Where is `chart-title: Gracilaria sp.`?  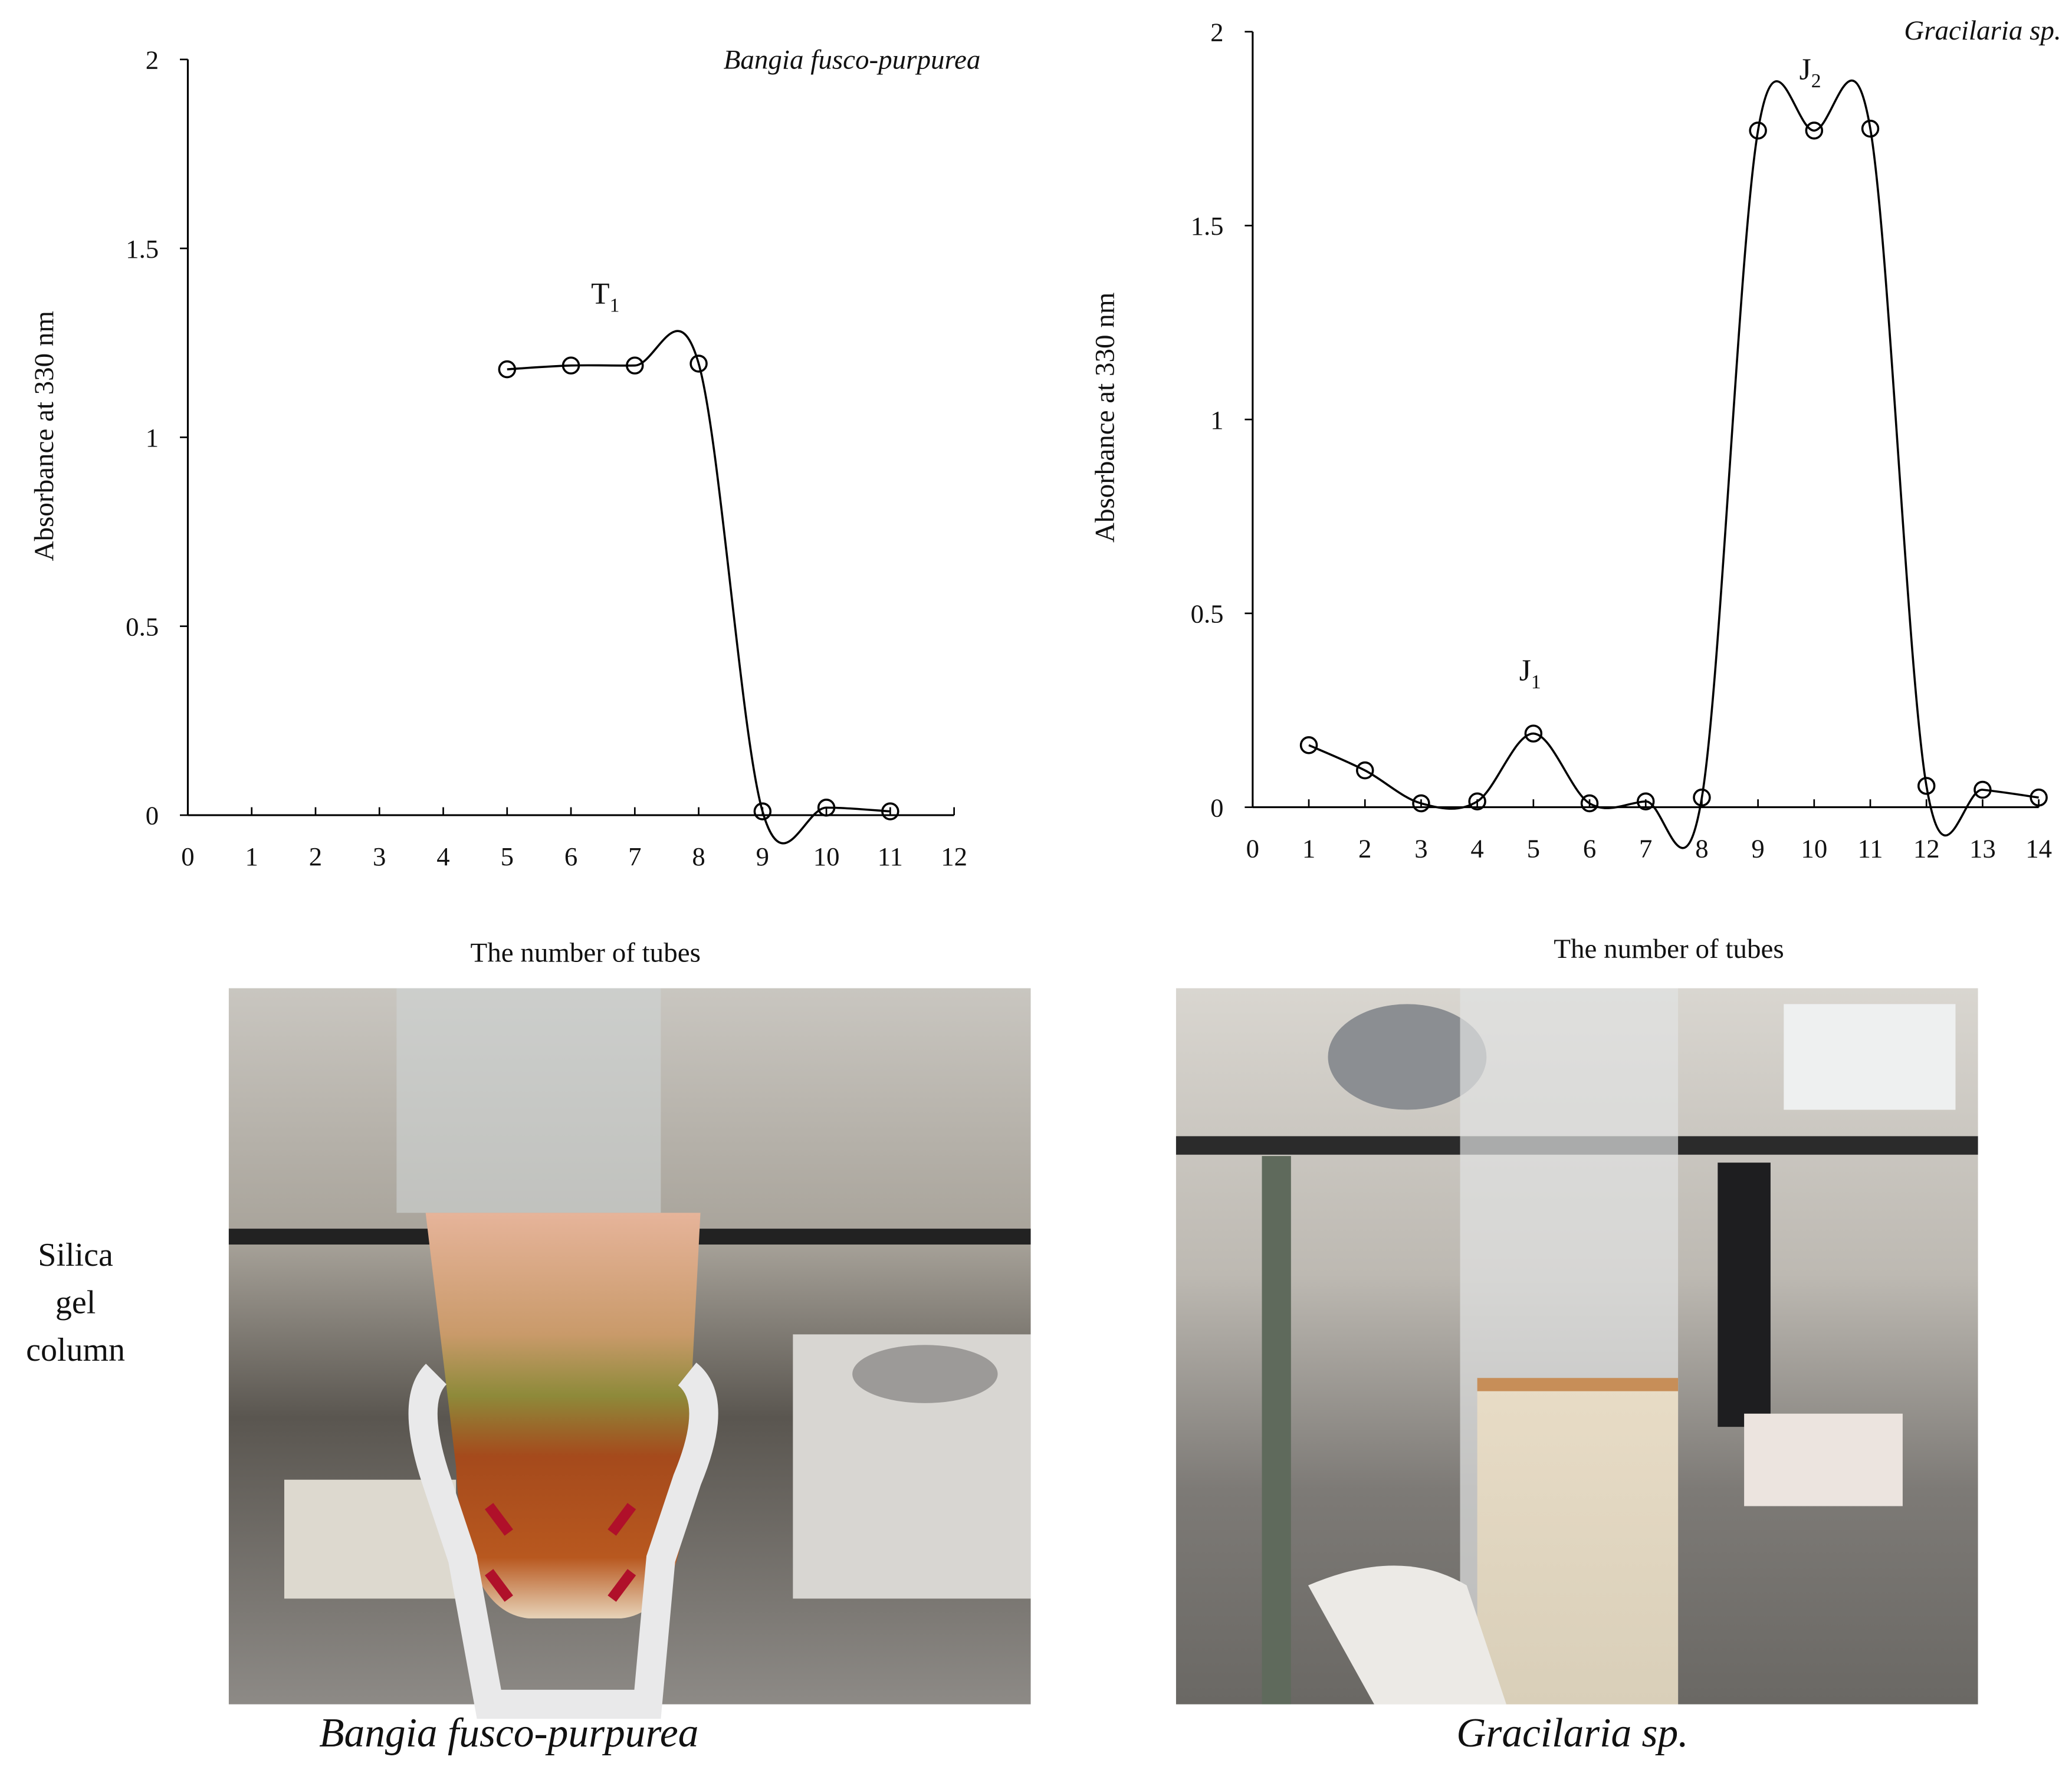
chart-title: Gracilaria sp. is located at coordinates (1982, 30).